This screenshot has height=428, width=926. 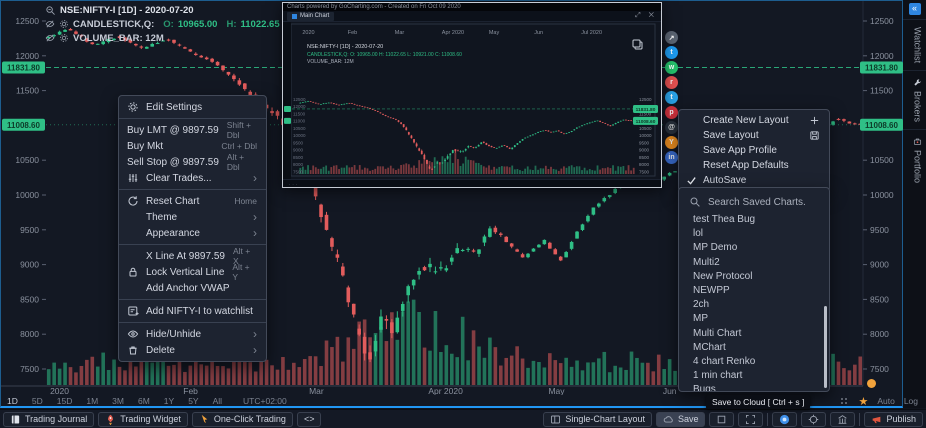 I want to click on zoom-out-icon, so click(x=50, y=10).